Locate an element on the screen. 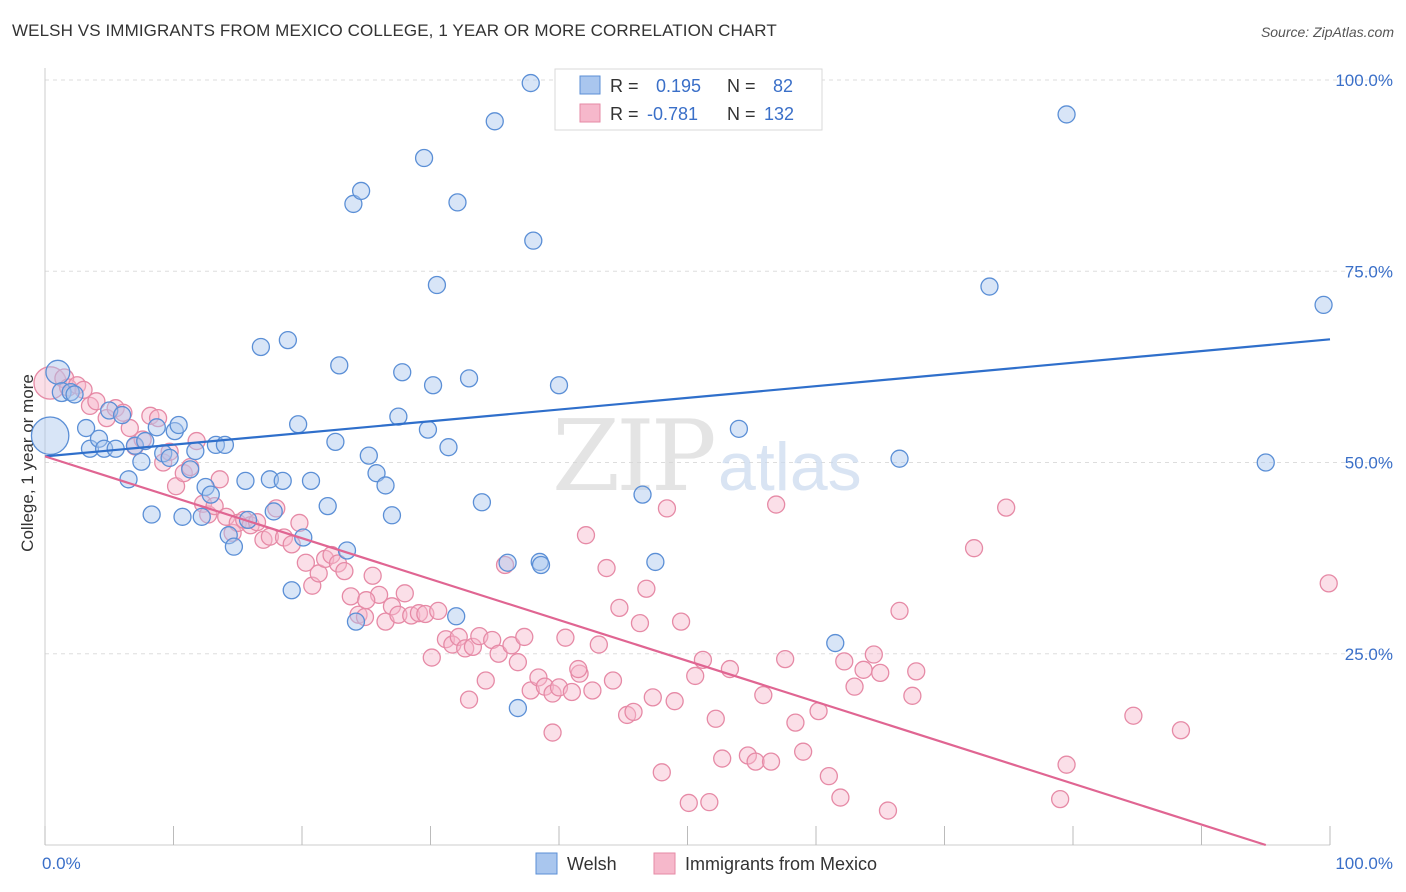 The height and width of the screenshot is (892, 1406). stats-welsh-n-value: 82 is located at coordinates (783, 86).